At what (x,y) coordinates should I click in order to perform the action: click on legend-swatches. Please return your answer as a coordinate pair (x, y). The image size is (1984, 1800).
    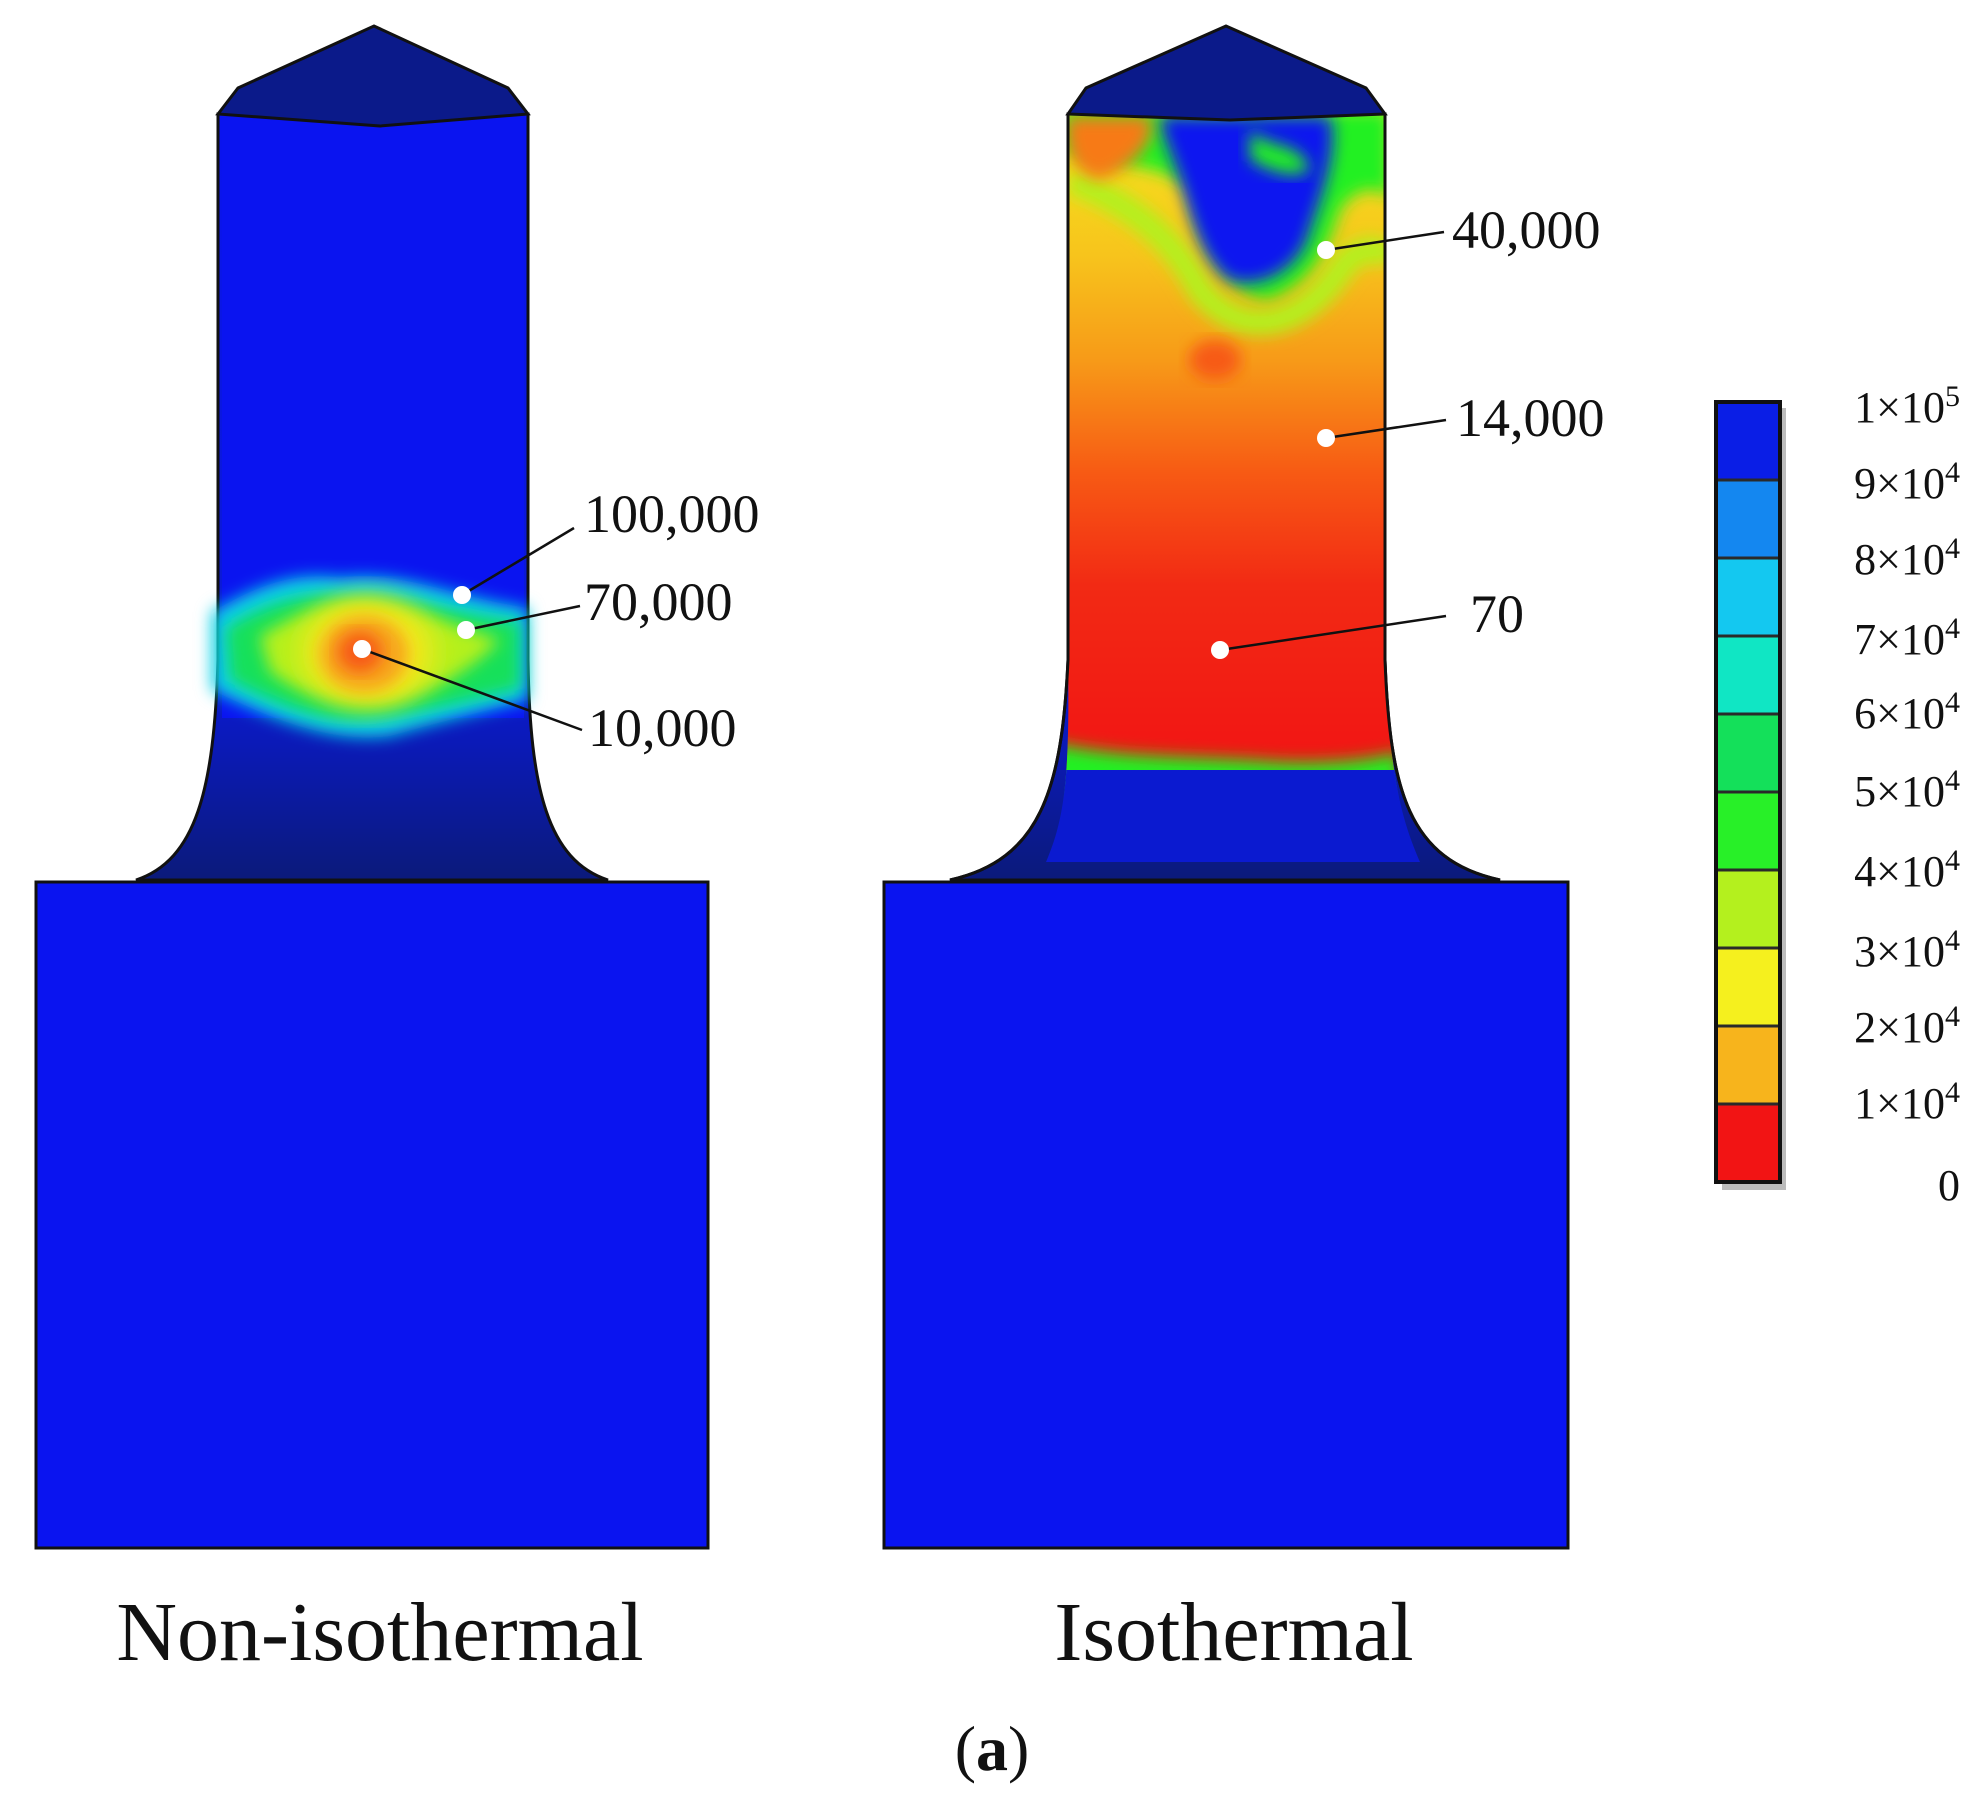
    Looking at the image, I should click on (1748, 792).